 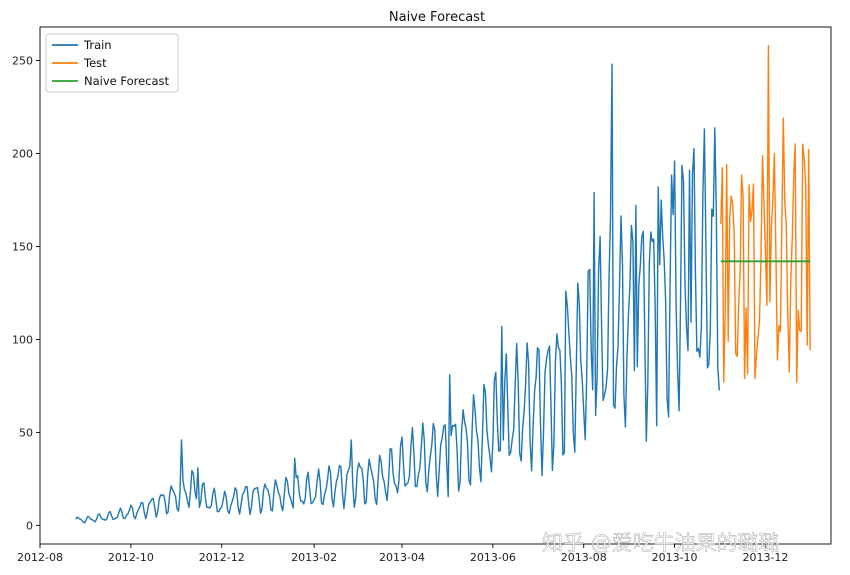 What do you see at coordinates (131, 557) in the screenshot?
I see `x-tick-label: 2012-10` at bounding box center [131, 557].